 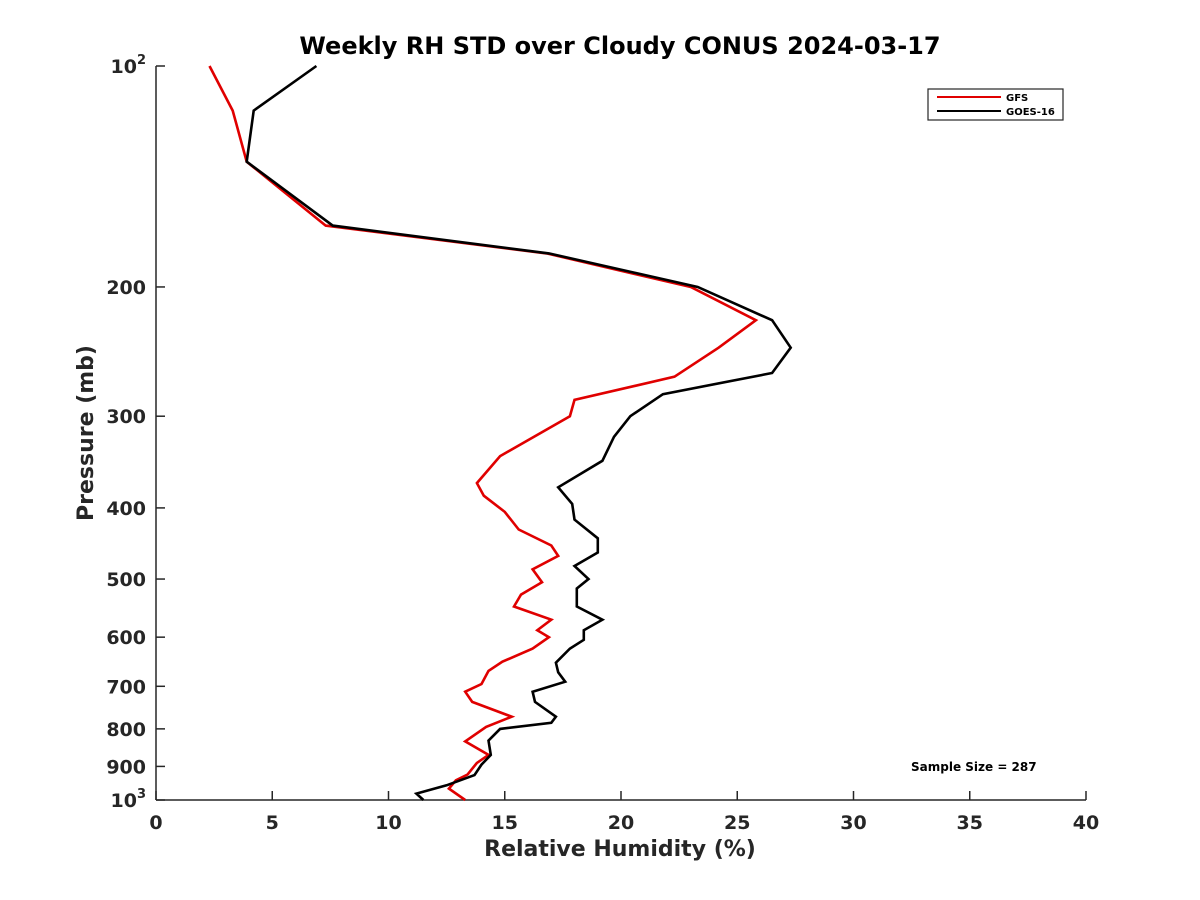 What do you see at coordinates (126, 288) in the screenshot?
I see `y-tick-label: 200` at bounding box center [126, 288].